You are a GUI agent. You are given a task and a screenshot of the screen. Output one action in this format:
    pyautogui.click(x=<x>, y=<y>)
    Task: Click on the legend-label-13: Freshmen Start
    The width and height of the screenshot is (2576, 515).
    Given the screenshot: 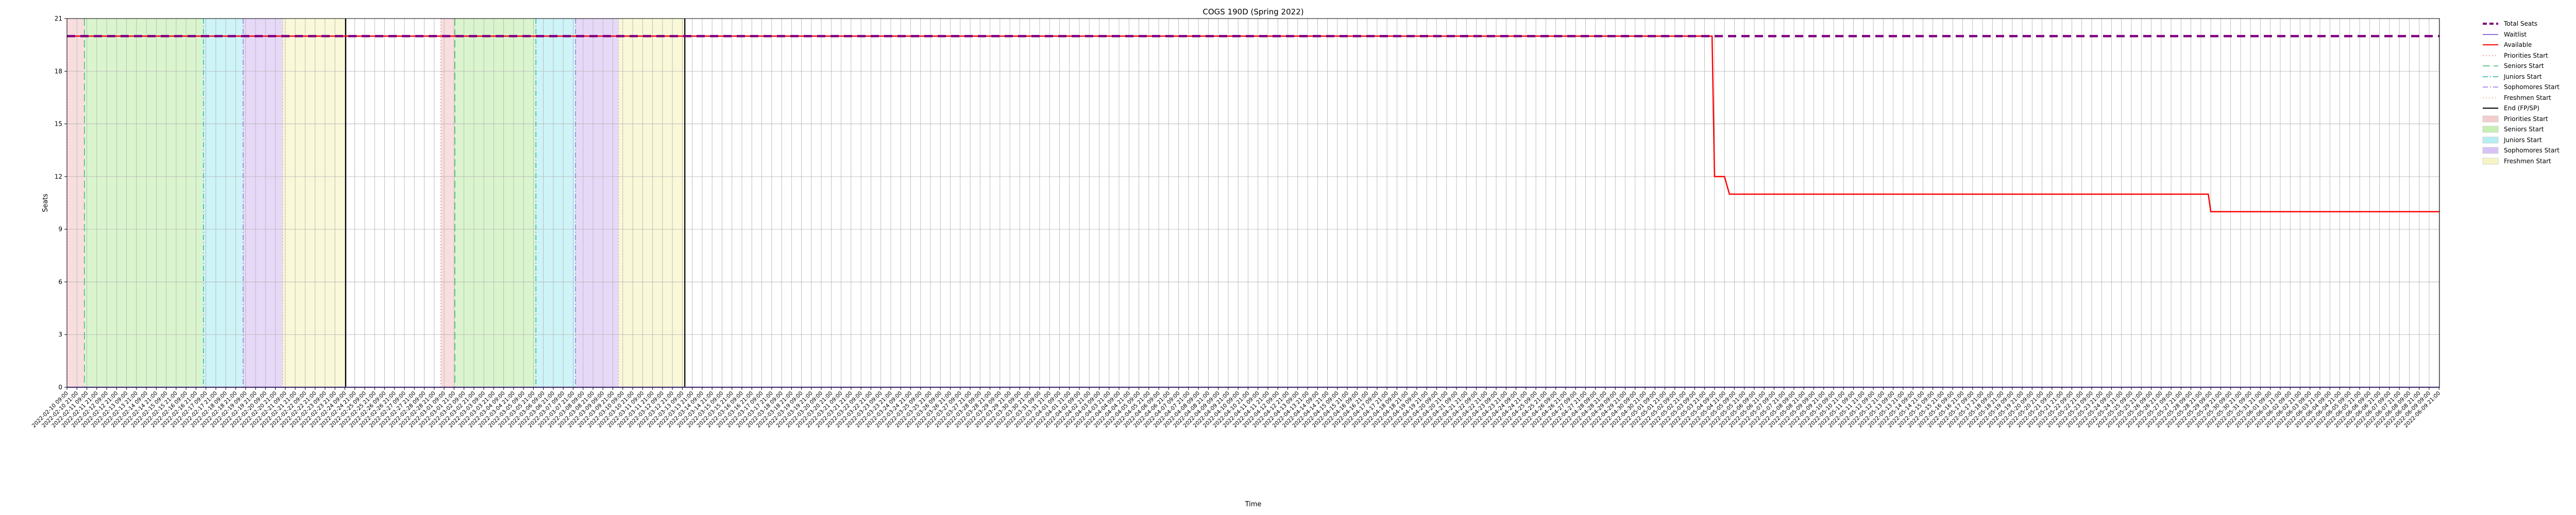 What is the action you would take?
    pyautogui.click(x=2527, y=161)
    